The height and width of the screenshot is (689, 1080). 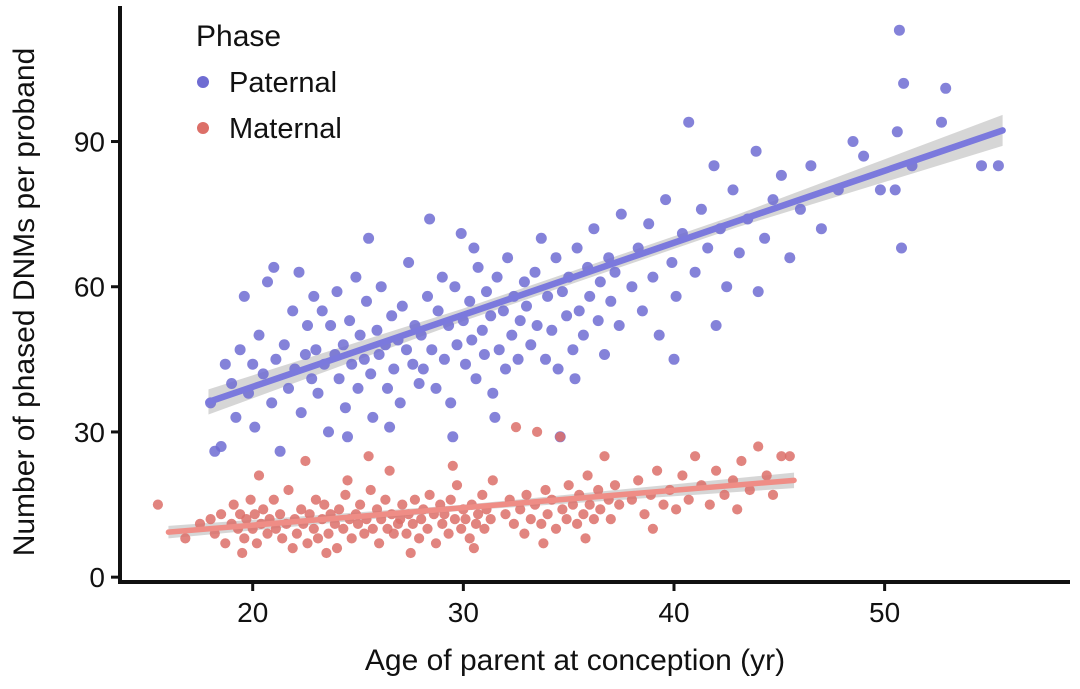 What do you see at coordinates (89, 287) in the screenshot?
I see `y-tick-label: 60` at bounding box center [89, 287].